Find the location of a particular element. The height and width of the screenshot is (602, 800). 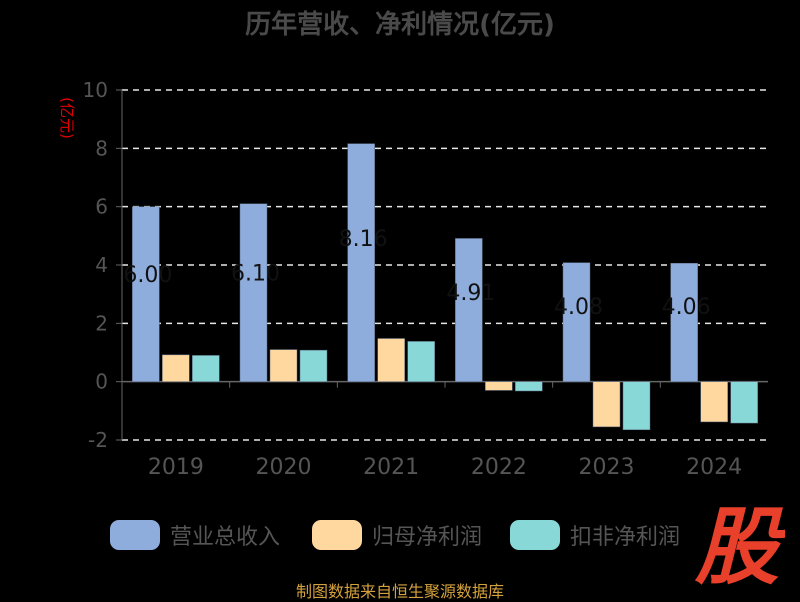

y-tick-label: -2 is located at coordinates (98, 440).